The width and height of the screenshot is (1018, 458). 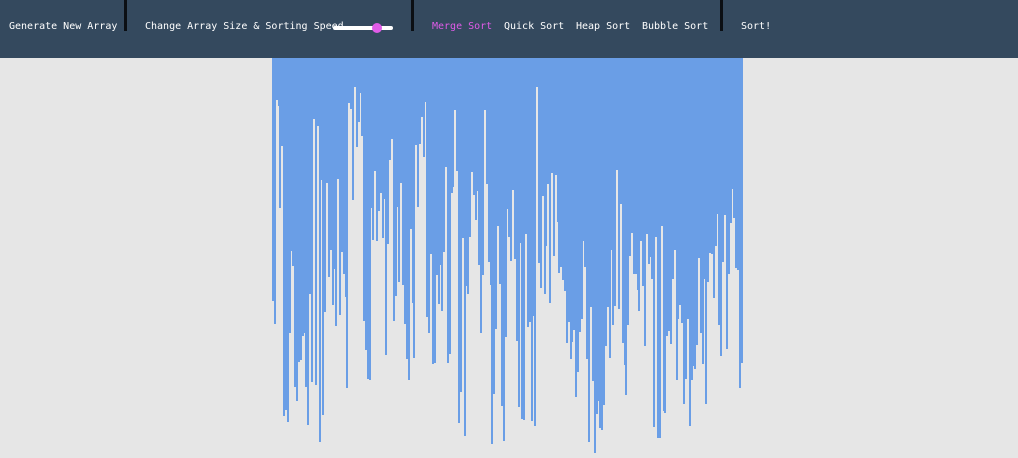 I want to click on array-size-speed-label: Change Array Size & Sorting Speed, so click(x=244, y=26).